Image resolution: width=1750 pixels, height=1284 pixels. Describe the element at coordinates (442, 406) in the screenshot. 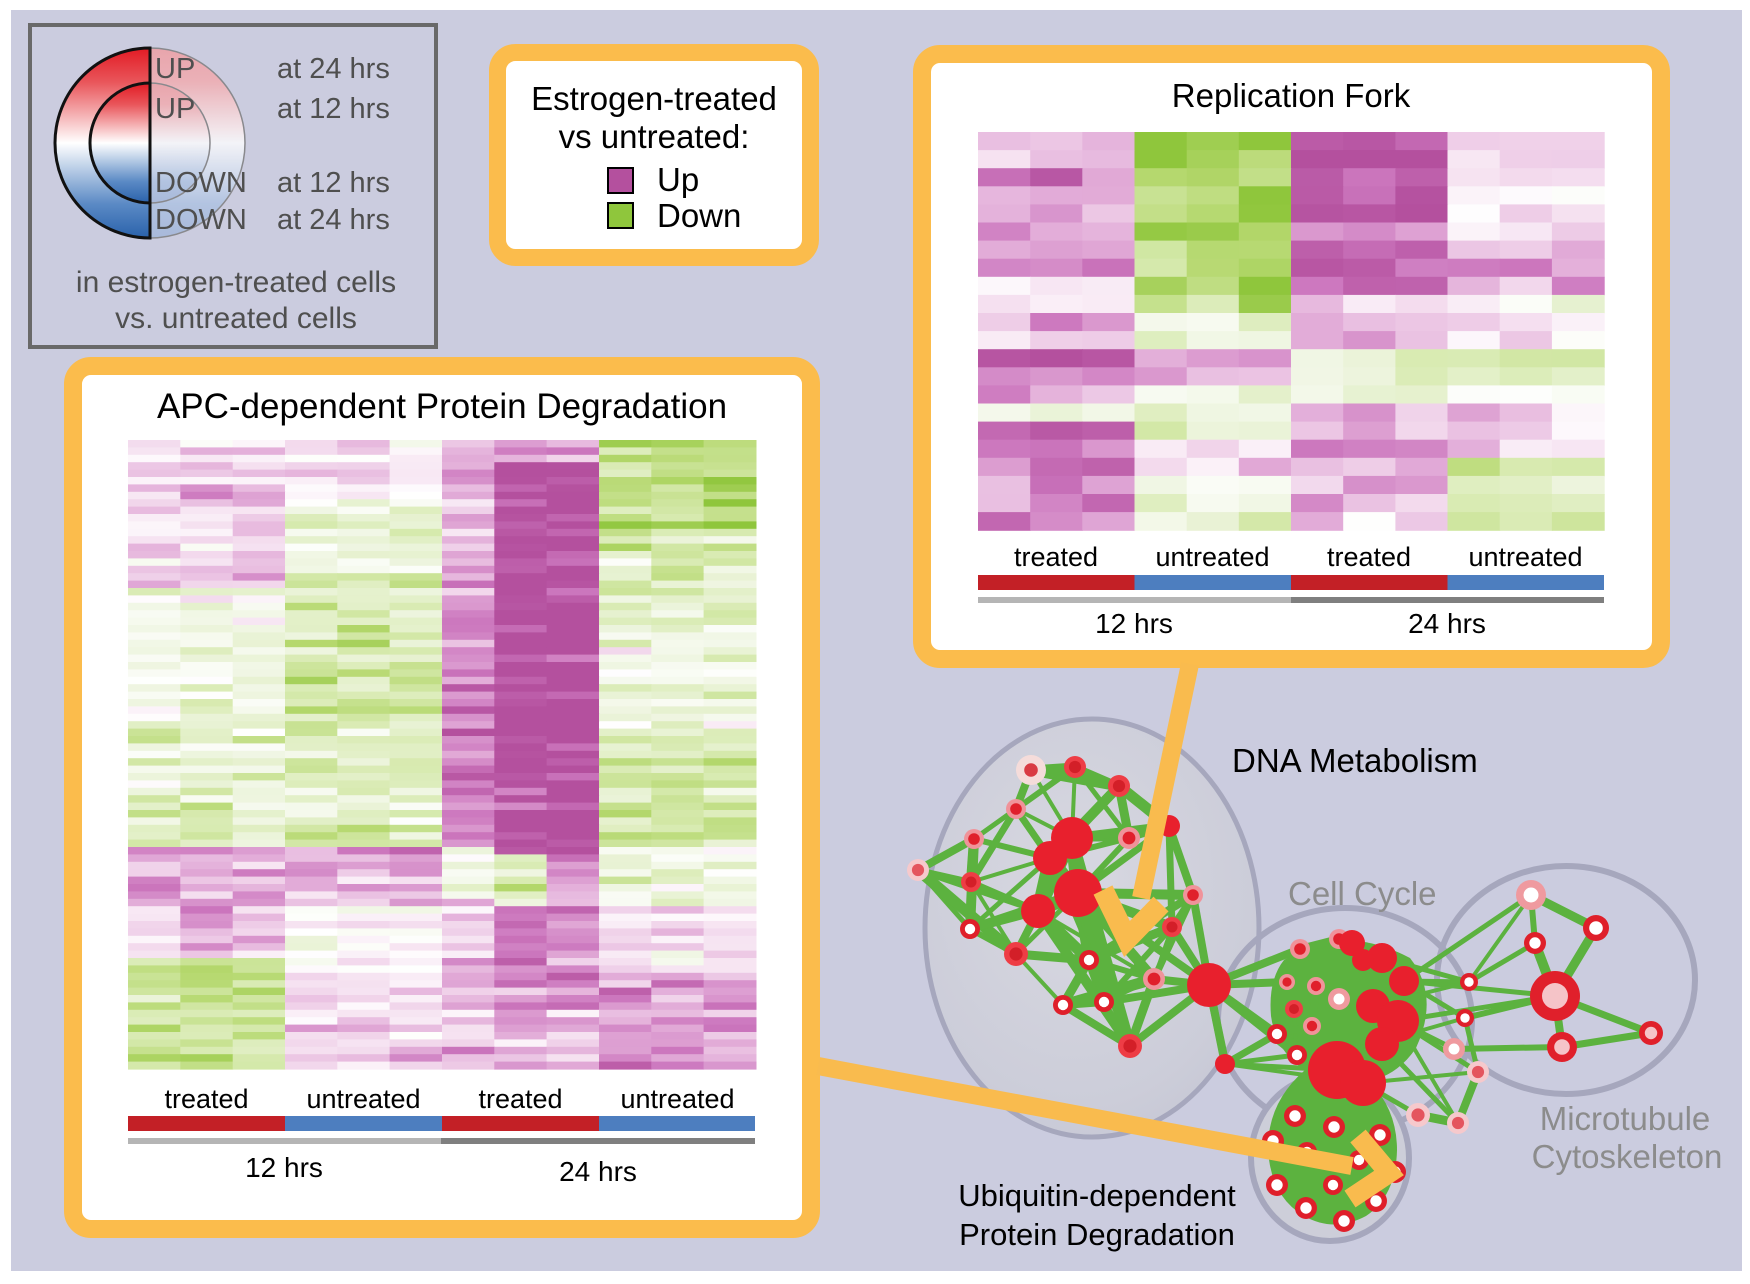

I see `svg-text:APC-dependent Protein Degradat: APC-dependent Protein Degradation` at that location.